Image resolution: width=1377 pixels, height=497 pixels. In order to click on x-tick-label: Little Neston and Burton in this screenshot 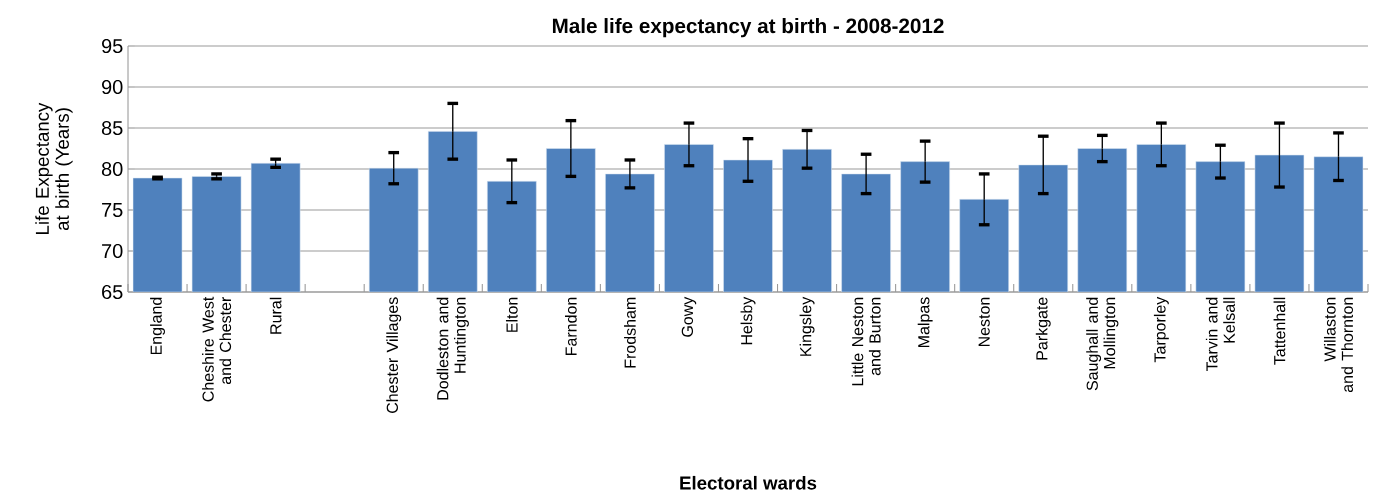, I will do `click(866, 341)`.